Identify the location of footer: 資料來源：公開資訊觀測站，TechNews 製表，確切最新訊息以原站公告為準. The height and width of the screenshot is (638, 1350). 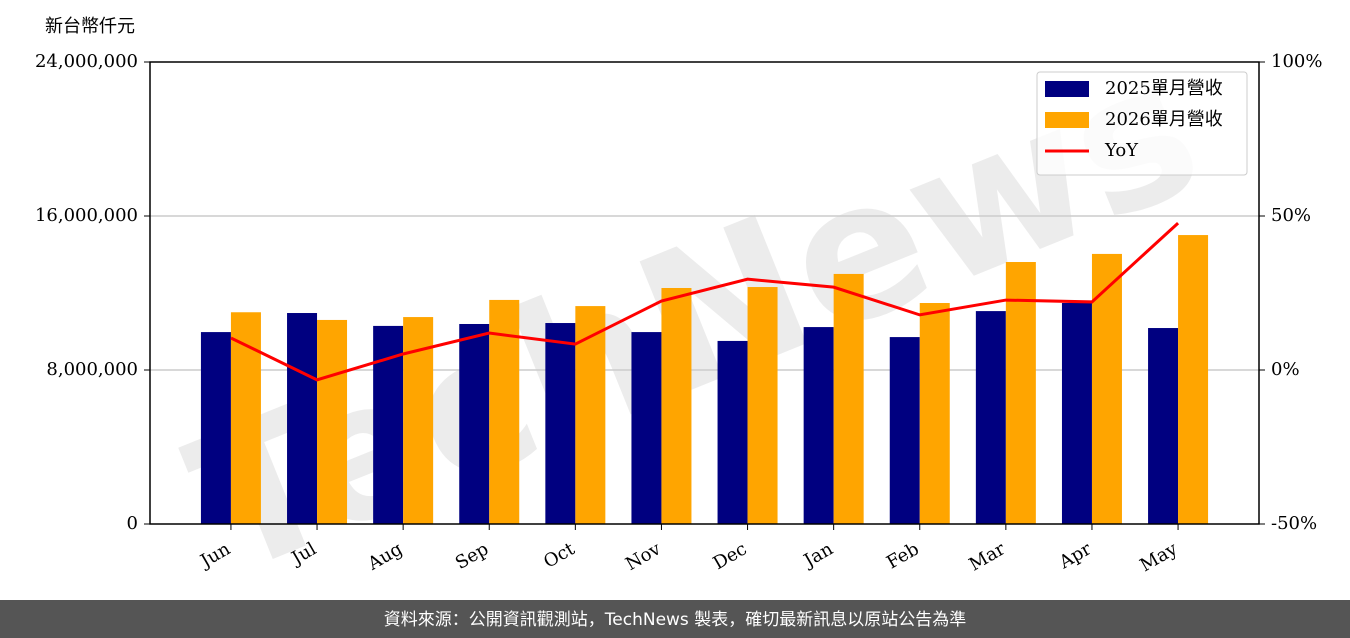
(675, 620).